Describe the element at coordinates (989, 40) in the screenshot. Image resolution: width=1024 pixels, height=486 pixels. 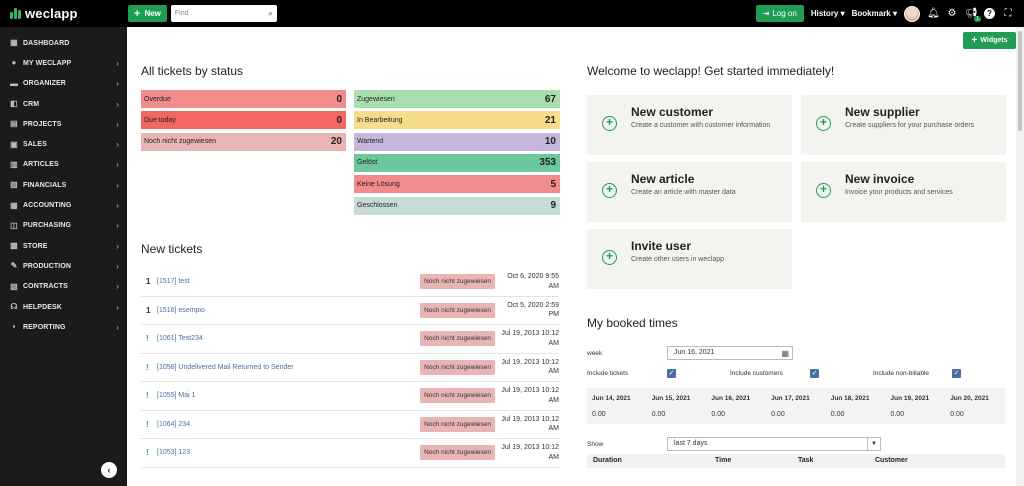
I see `add-widgets-button: + Widgets` at that location.